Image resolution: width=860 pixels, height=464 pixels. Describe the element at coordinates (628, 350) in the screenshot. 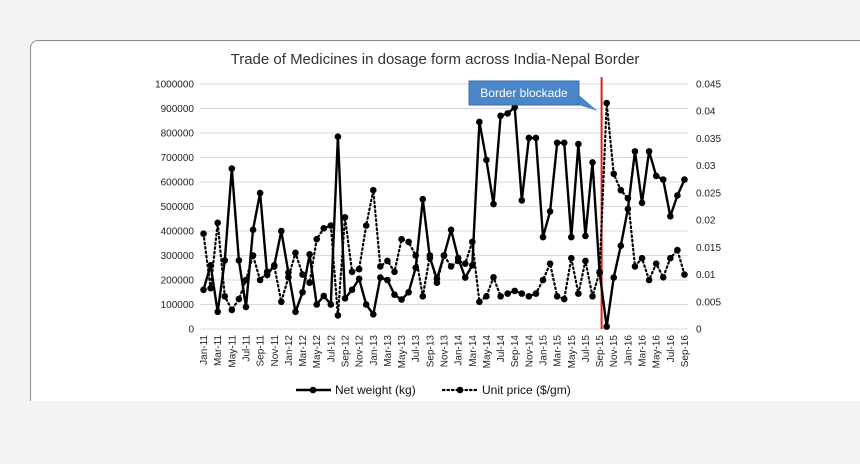

I see `x-tick-label: Jan-16` at that location.